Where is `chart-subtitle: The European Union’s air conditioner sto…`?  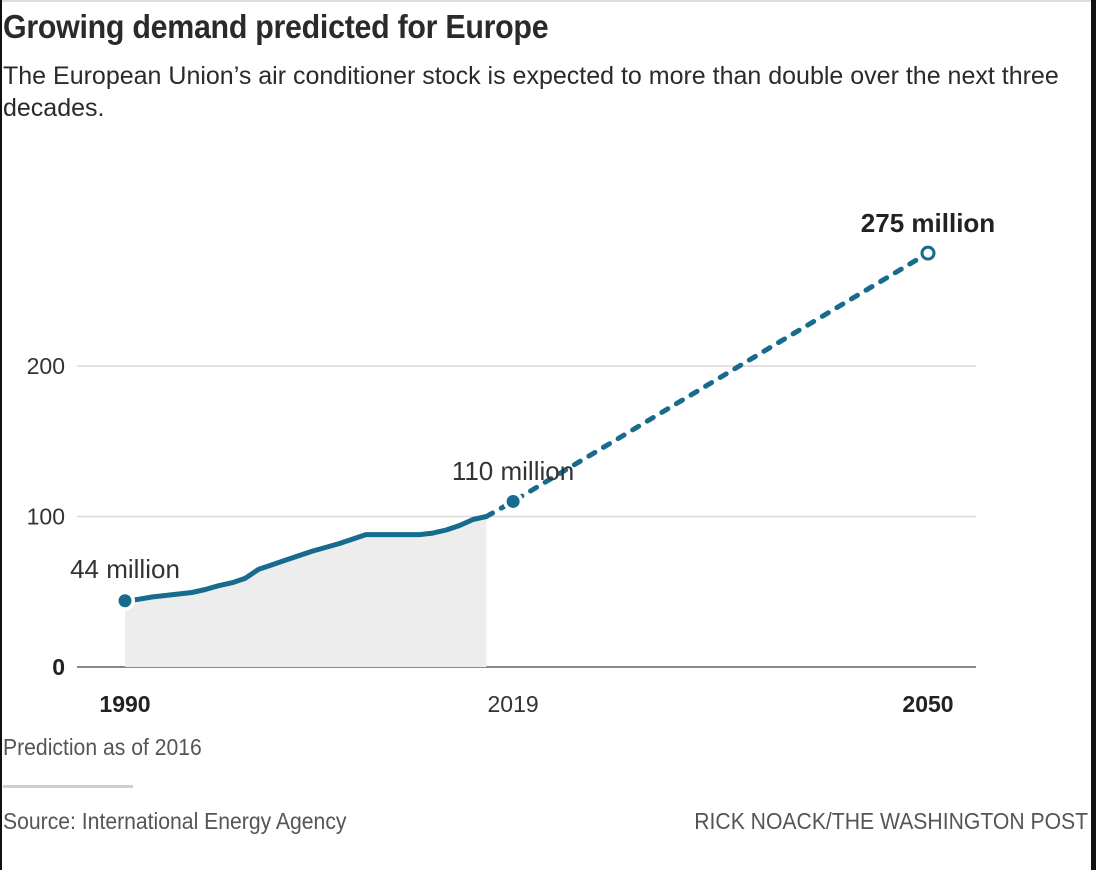 chart-subtitle: The European Union’s air conditioner sto… is located at coordinates (531, 92).